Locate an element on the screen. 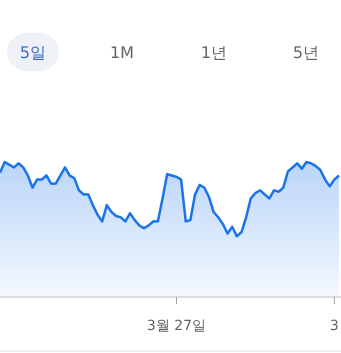  text: 5년 is located at coordinates (306, 52).